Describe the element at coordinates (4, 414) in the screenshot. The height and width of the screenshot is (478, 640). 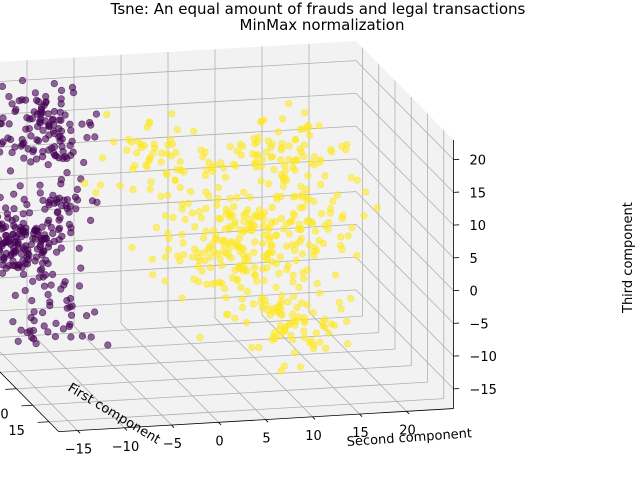
I see `x-tick-label: 10` at that location.